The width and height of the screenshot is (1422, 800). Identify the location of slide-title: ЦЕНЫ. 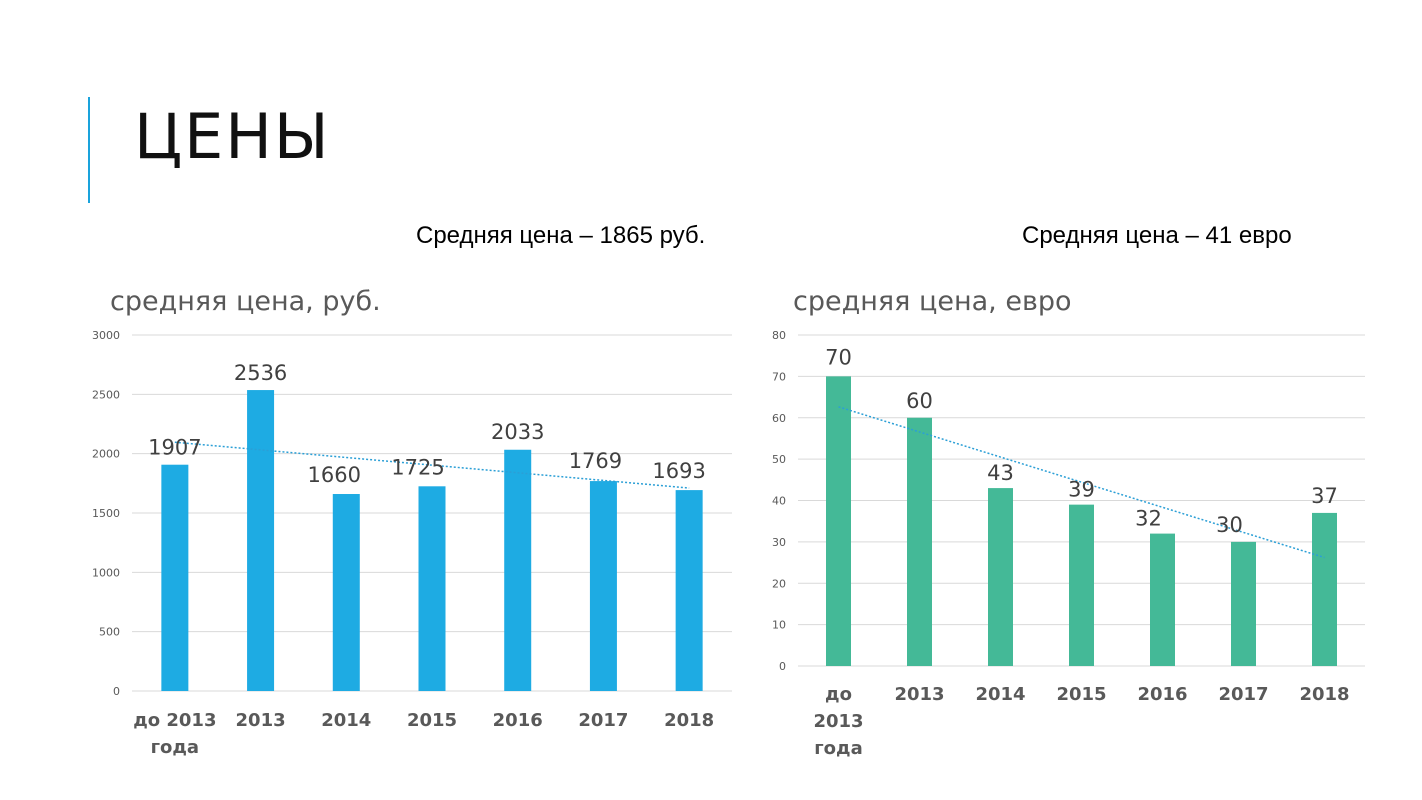
(232, 136).